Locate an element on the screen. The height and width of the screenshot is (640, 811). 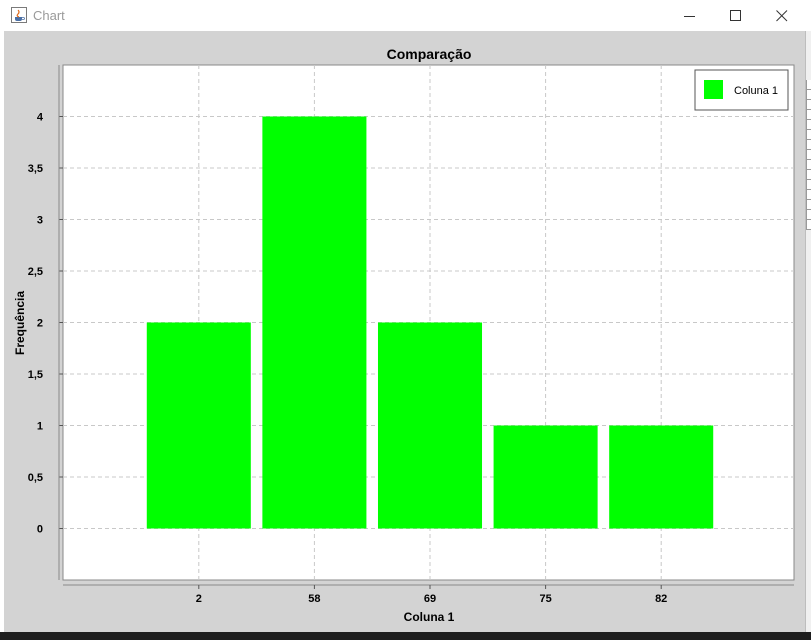
maximize-button is located at coordinates (736, 15).